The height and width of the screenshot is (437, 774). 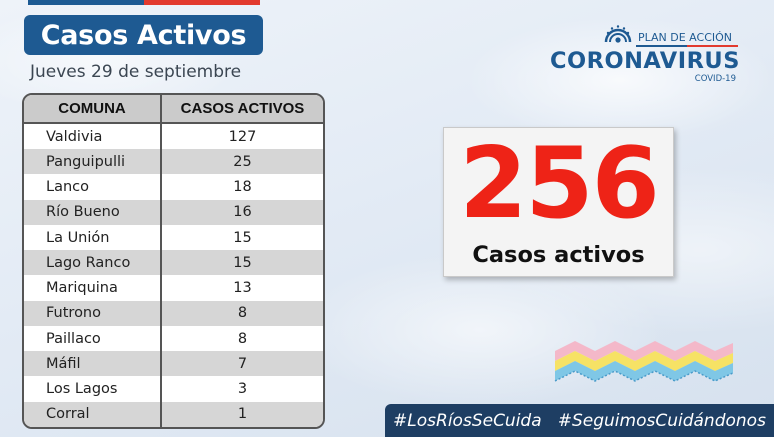 I want to click on top-flag-bar, so click(x=144, y=2).